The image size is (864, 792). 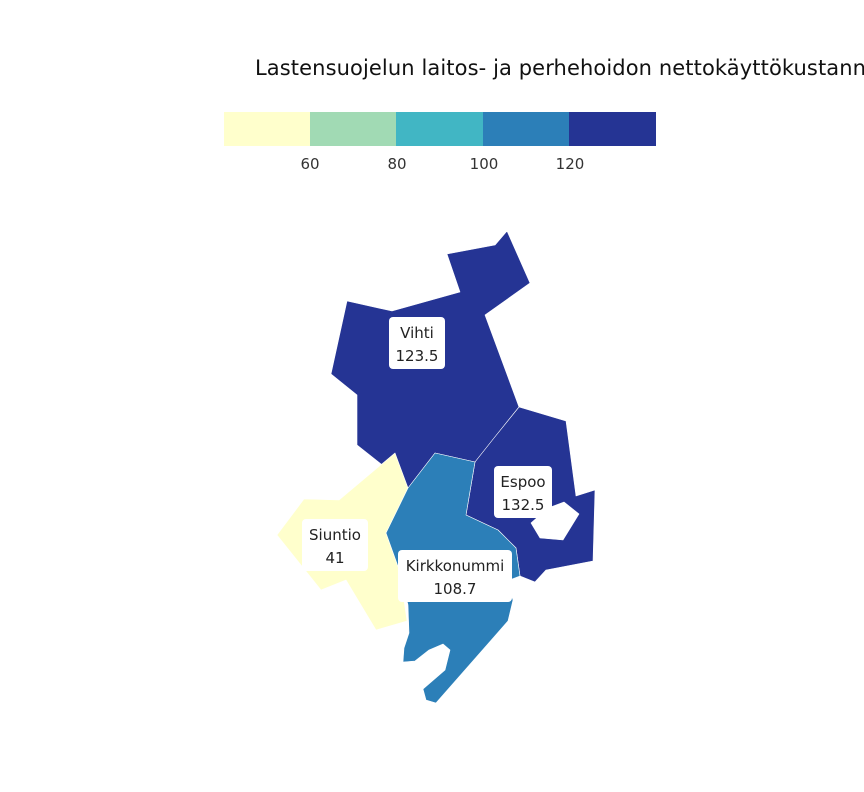 What do you see at coordinates (335, 535) in the screenshot?
I see `label-siuntio-name: Siuntio` at bounding box center [335, 535].